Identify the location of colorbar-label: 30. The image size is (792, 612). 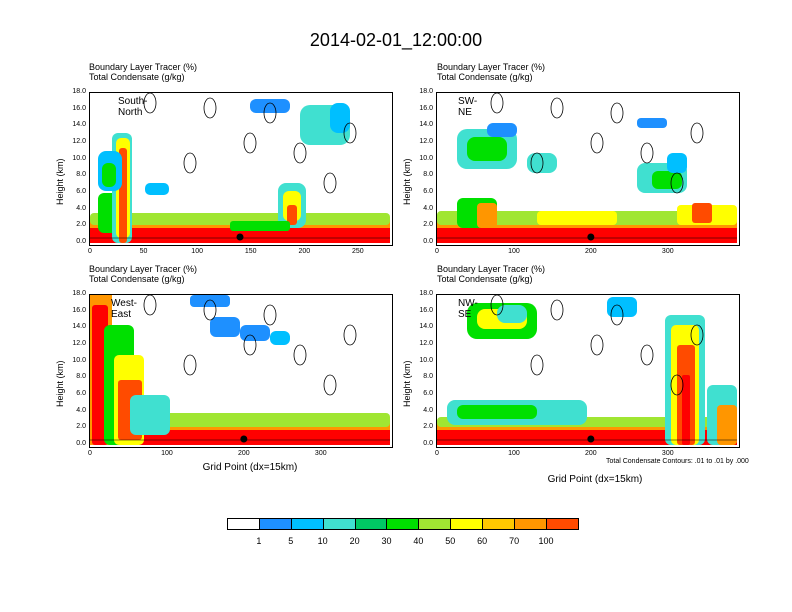
(386, 541).